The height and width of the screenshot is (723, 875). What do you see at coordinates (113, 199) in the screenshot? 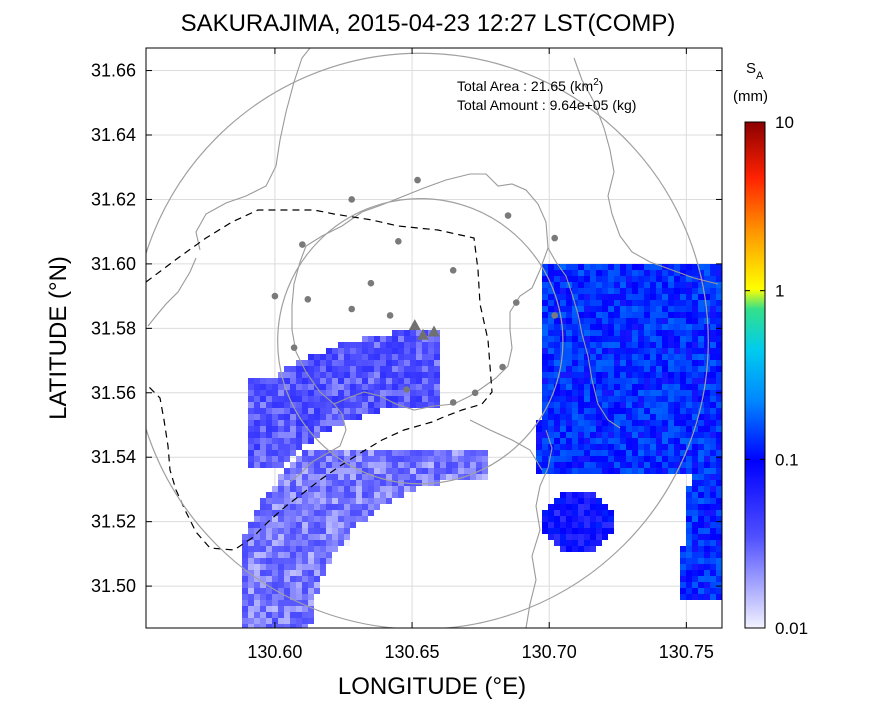
I see `y-tick-label: 31.62` at bounding box center [113, 199].